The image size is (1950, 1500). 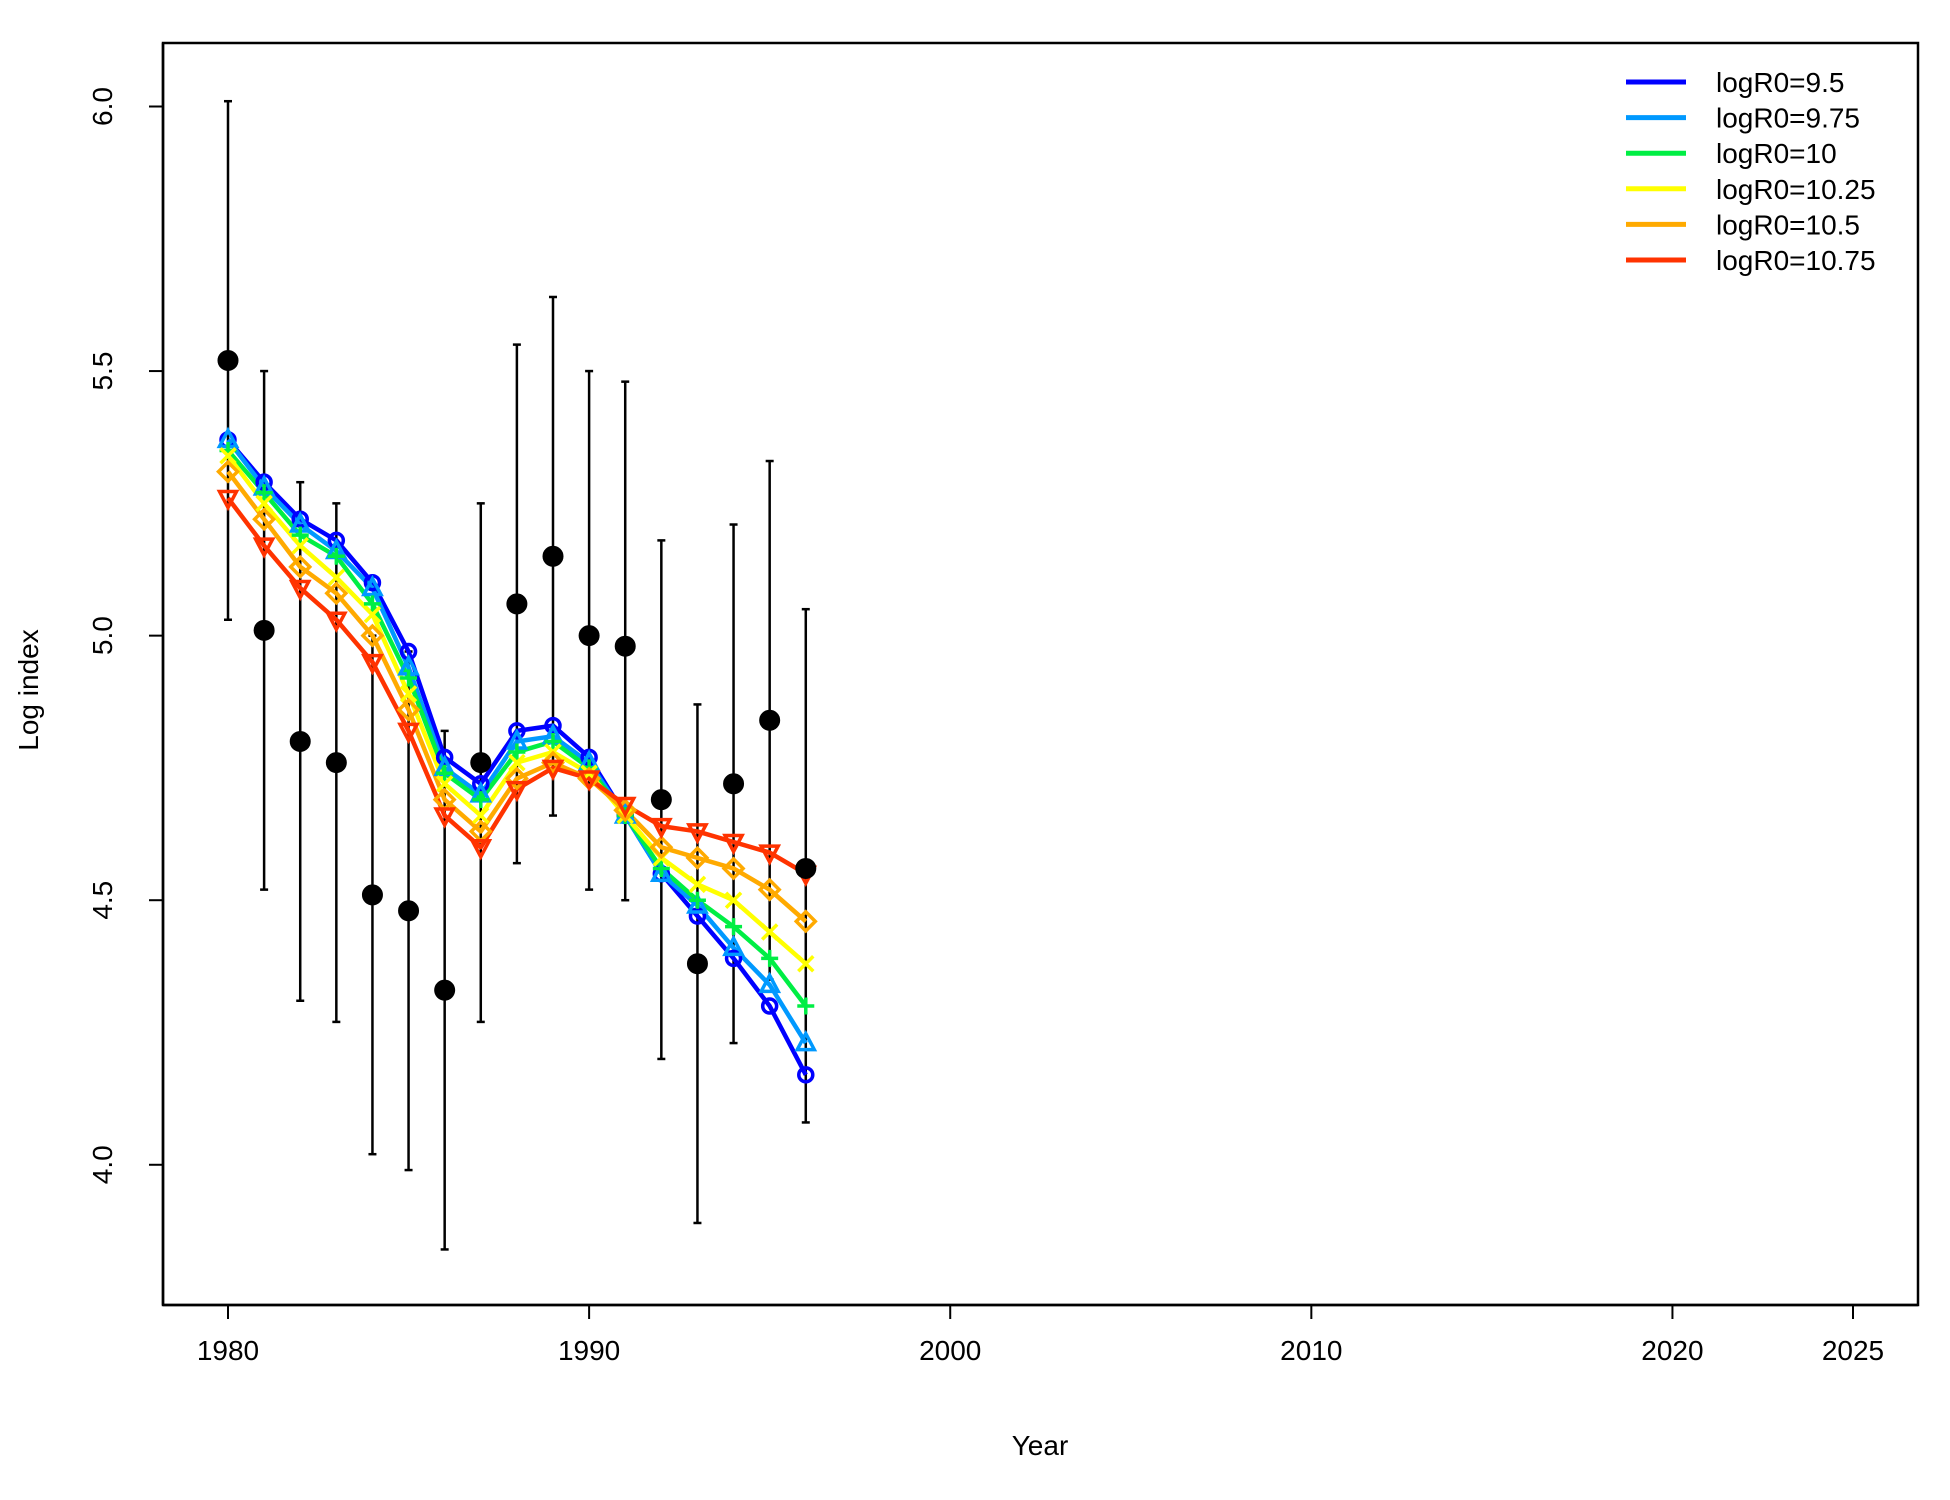 I want to click on legend-label-3: logR0=10.25, so click(x=1796, y=189).